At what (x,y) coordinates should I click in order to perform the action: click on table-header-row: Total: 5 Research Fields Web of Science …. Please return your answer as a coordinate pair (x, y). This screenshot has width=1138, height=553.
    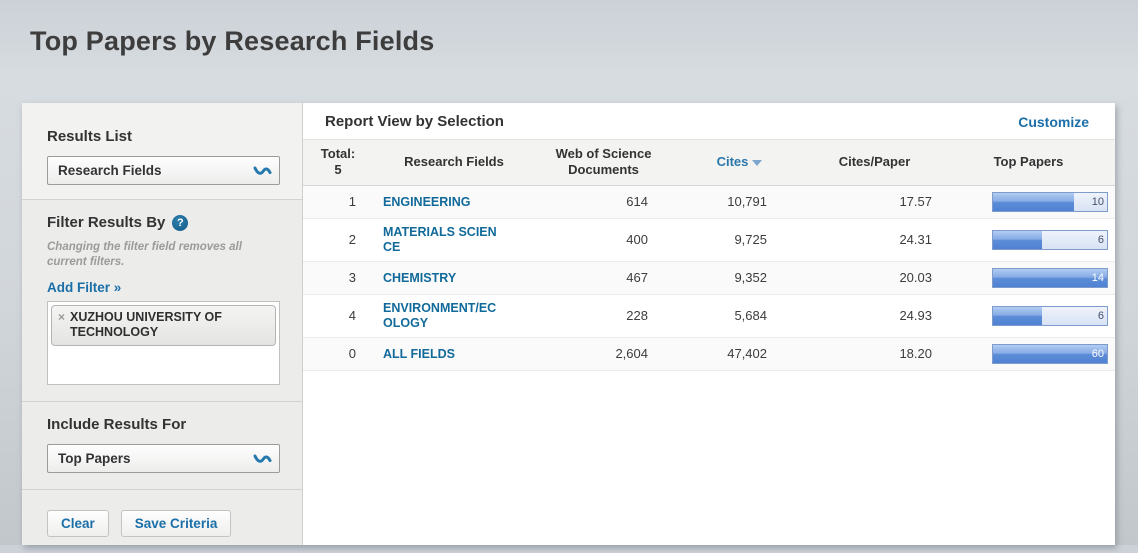
    Looking at the image, I should click on (709, 162).